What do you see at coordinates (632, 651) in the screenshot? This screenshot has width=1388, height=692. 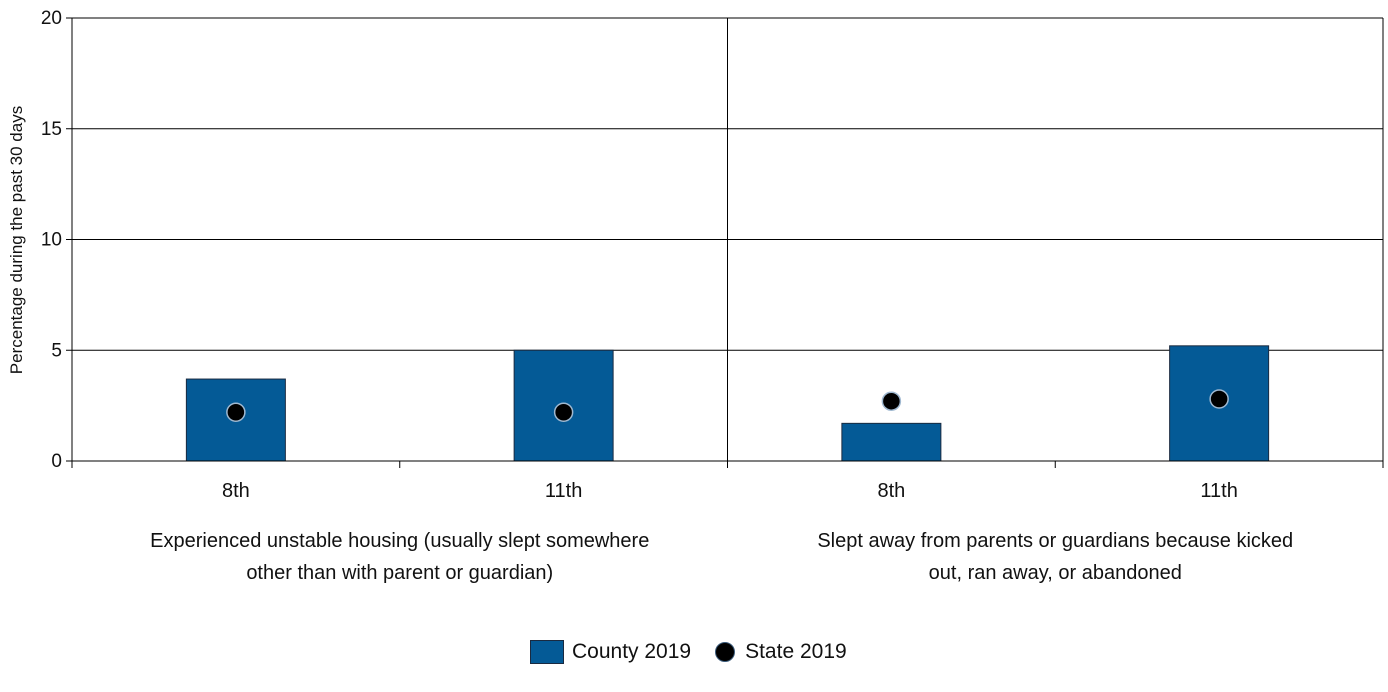 I see `legend-label-county: County 2019` at bounding box center [632, 651].